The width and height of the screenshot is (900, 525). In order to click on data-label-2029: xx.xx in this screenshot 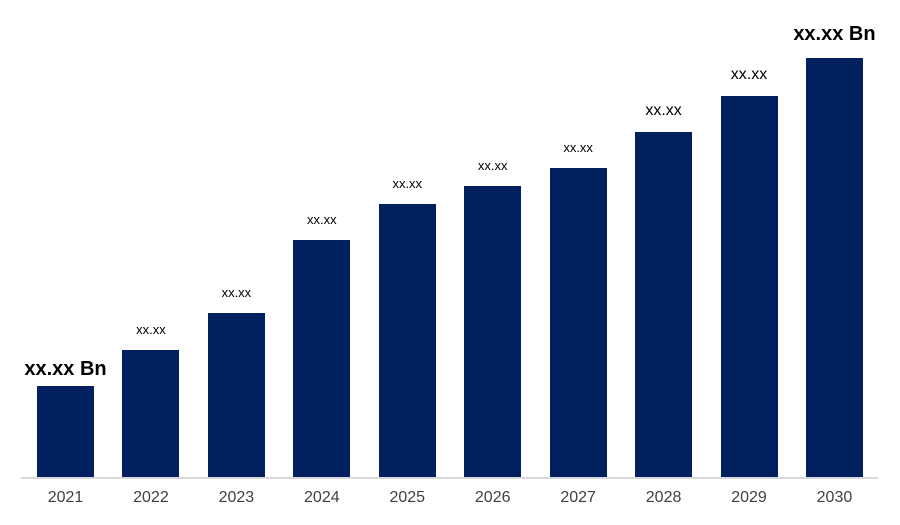, I will do `click(749, 74)`.